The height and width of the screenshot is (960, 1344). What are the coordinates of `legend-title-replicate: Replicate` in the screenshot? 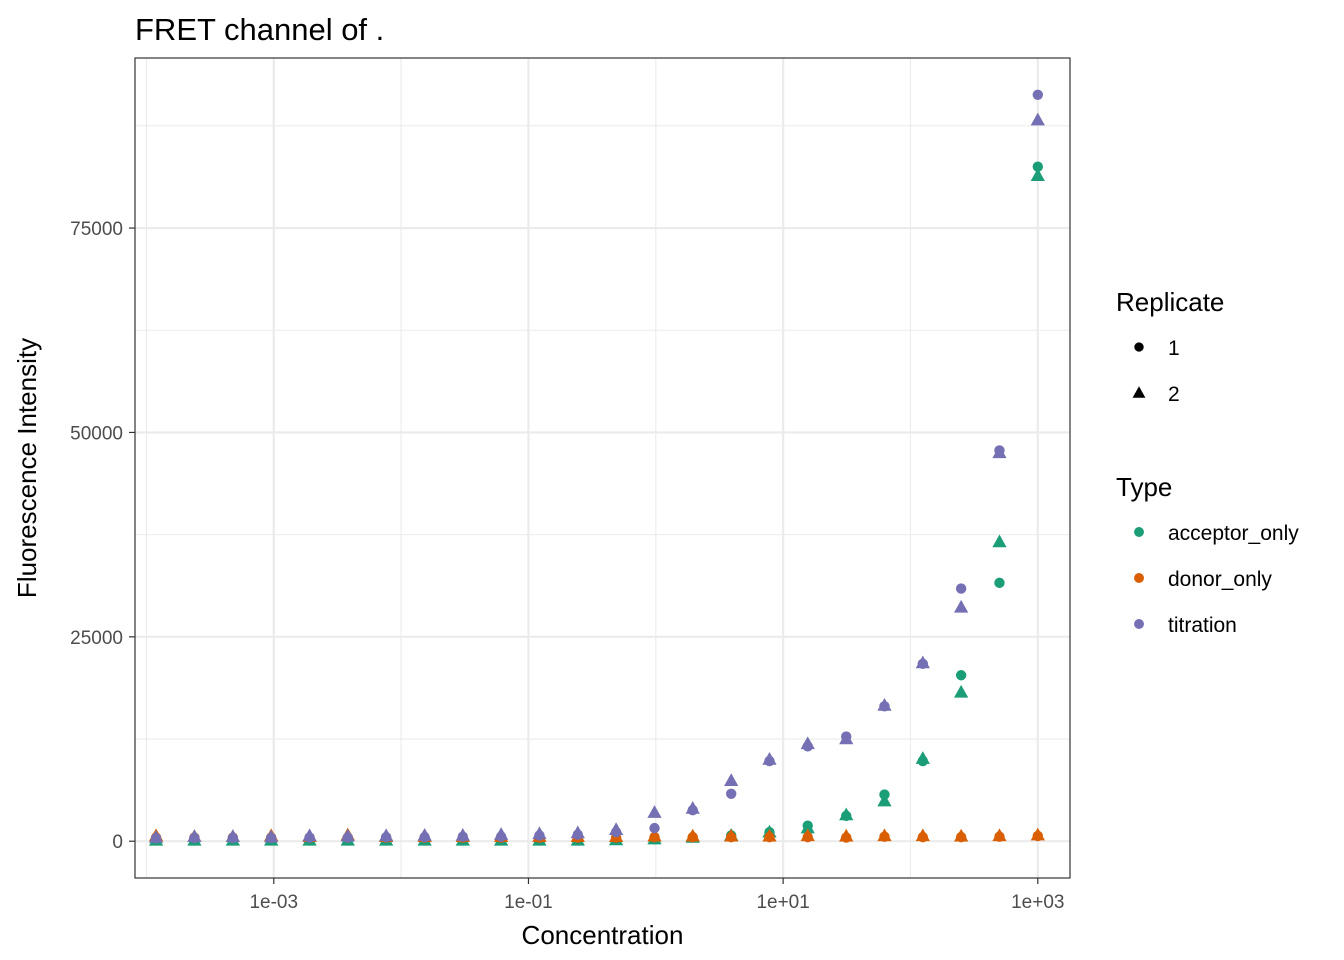 It's located at (1170, 302).